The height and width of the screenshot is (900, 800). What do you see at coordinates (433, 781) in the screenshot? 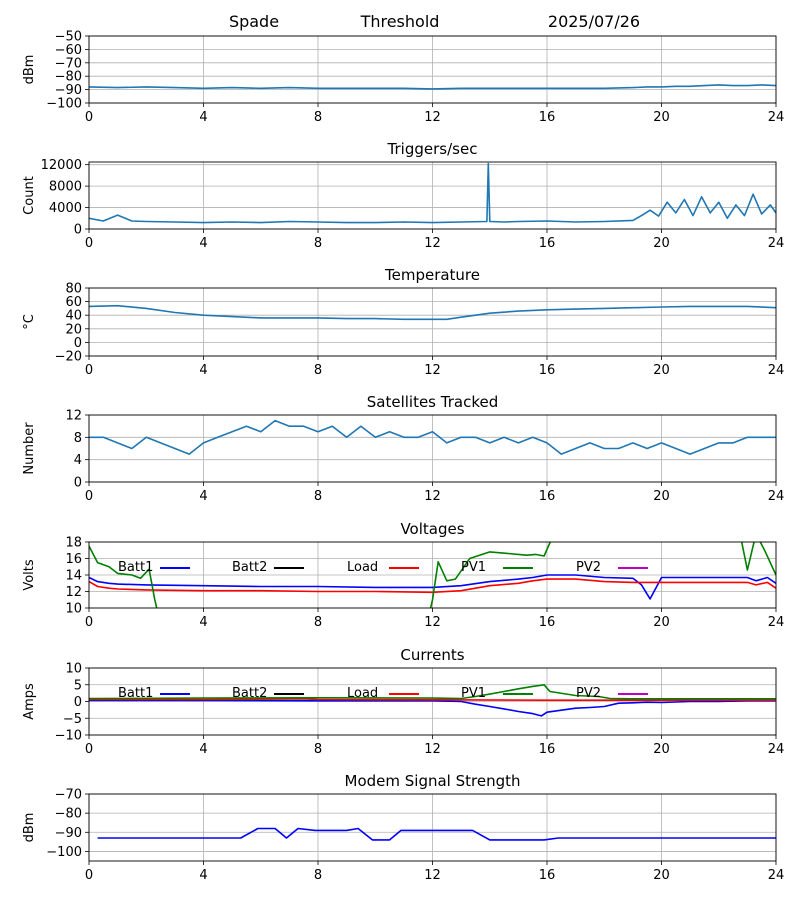
I see `chart-title: Modem Signal Strength` at bounding box center [433, 781].